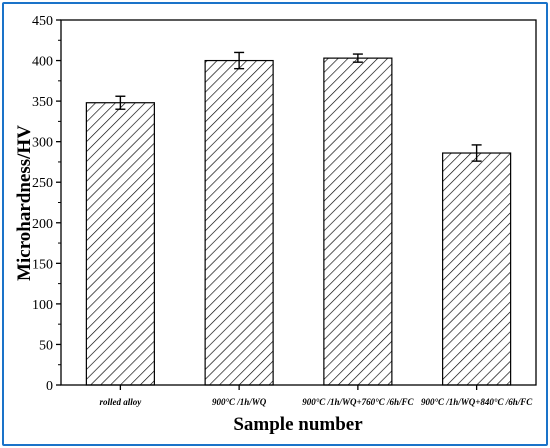 The width and height of the screenshot is (550, 448). What do you see at coordinates (46, 345) in the screenshot?
I see `y-tick-label: 50` at bounding box center [46, 345].